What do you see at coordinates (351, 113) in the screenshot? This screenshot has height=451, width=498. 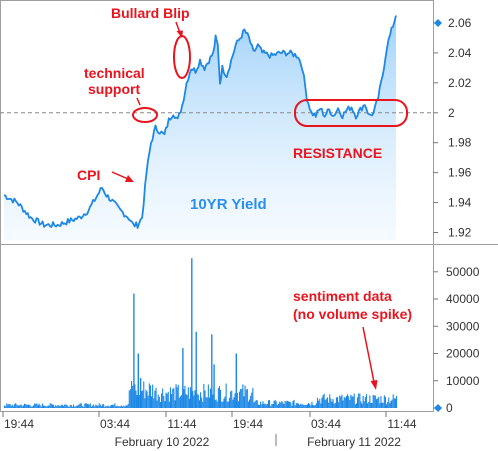 I see `box-resistance` at bounding box center [351, 113].